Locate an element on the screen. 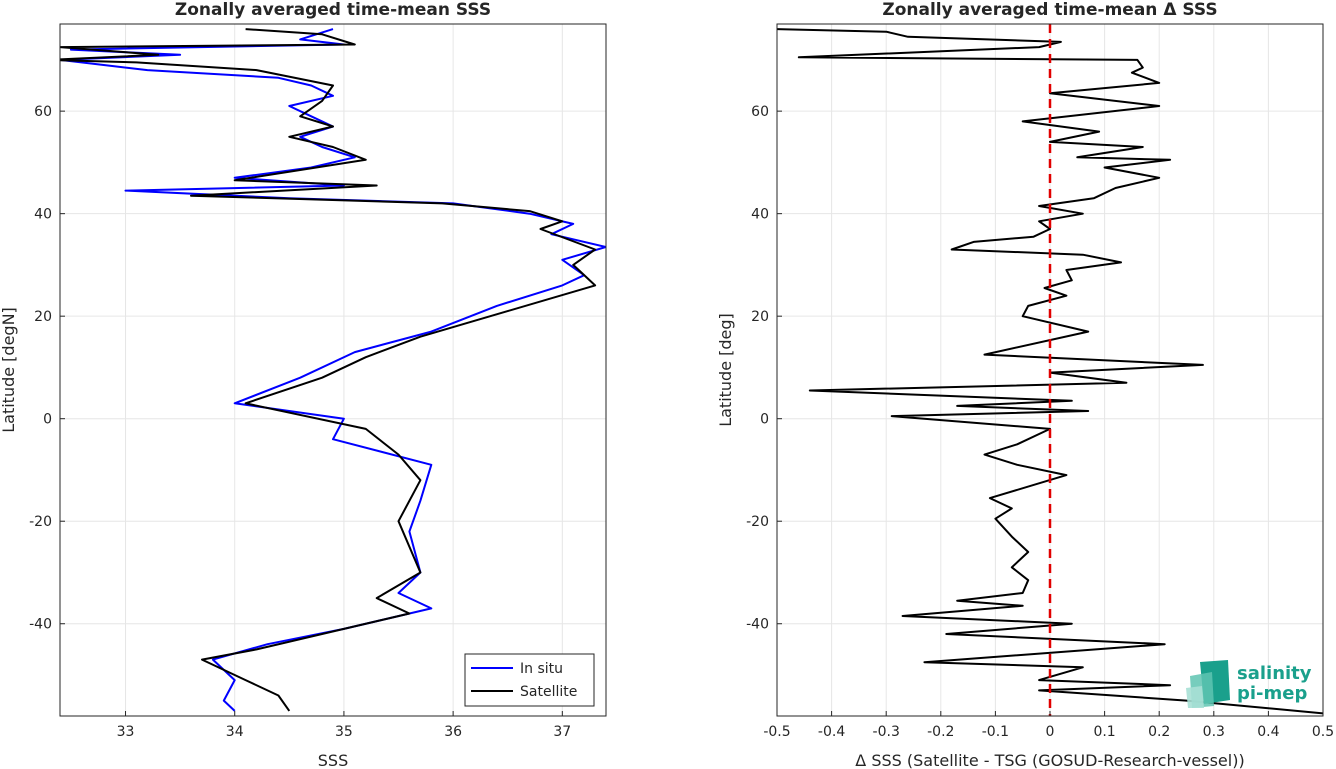 The height and width of the screenshot is (769, 1336). legend: In situ Satellite is located at coordinates (529, 680).